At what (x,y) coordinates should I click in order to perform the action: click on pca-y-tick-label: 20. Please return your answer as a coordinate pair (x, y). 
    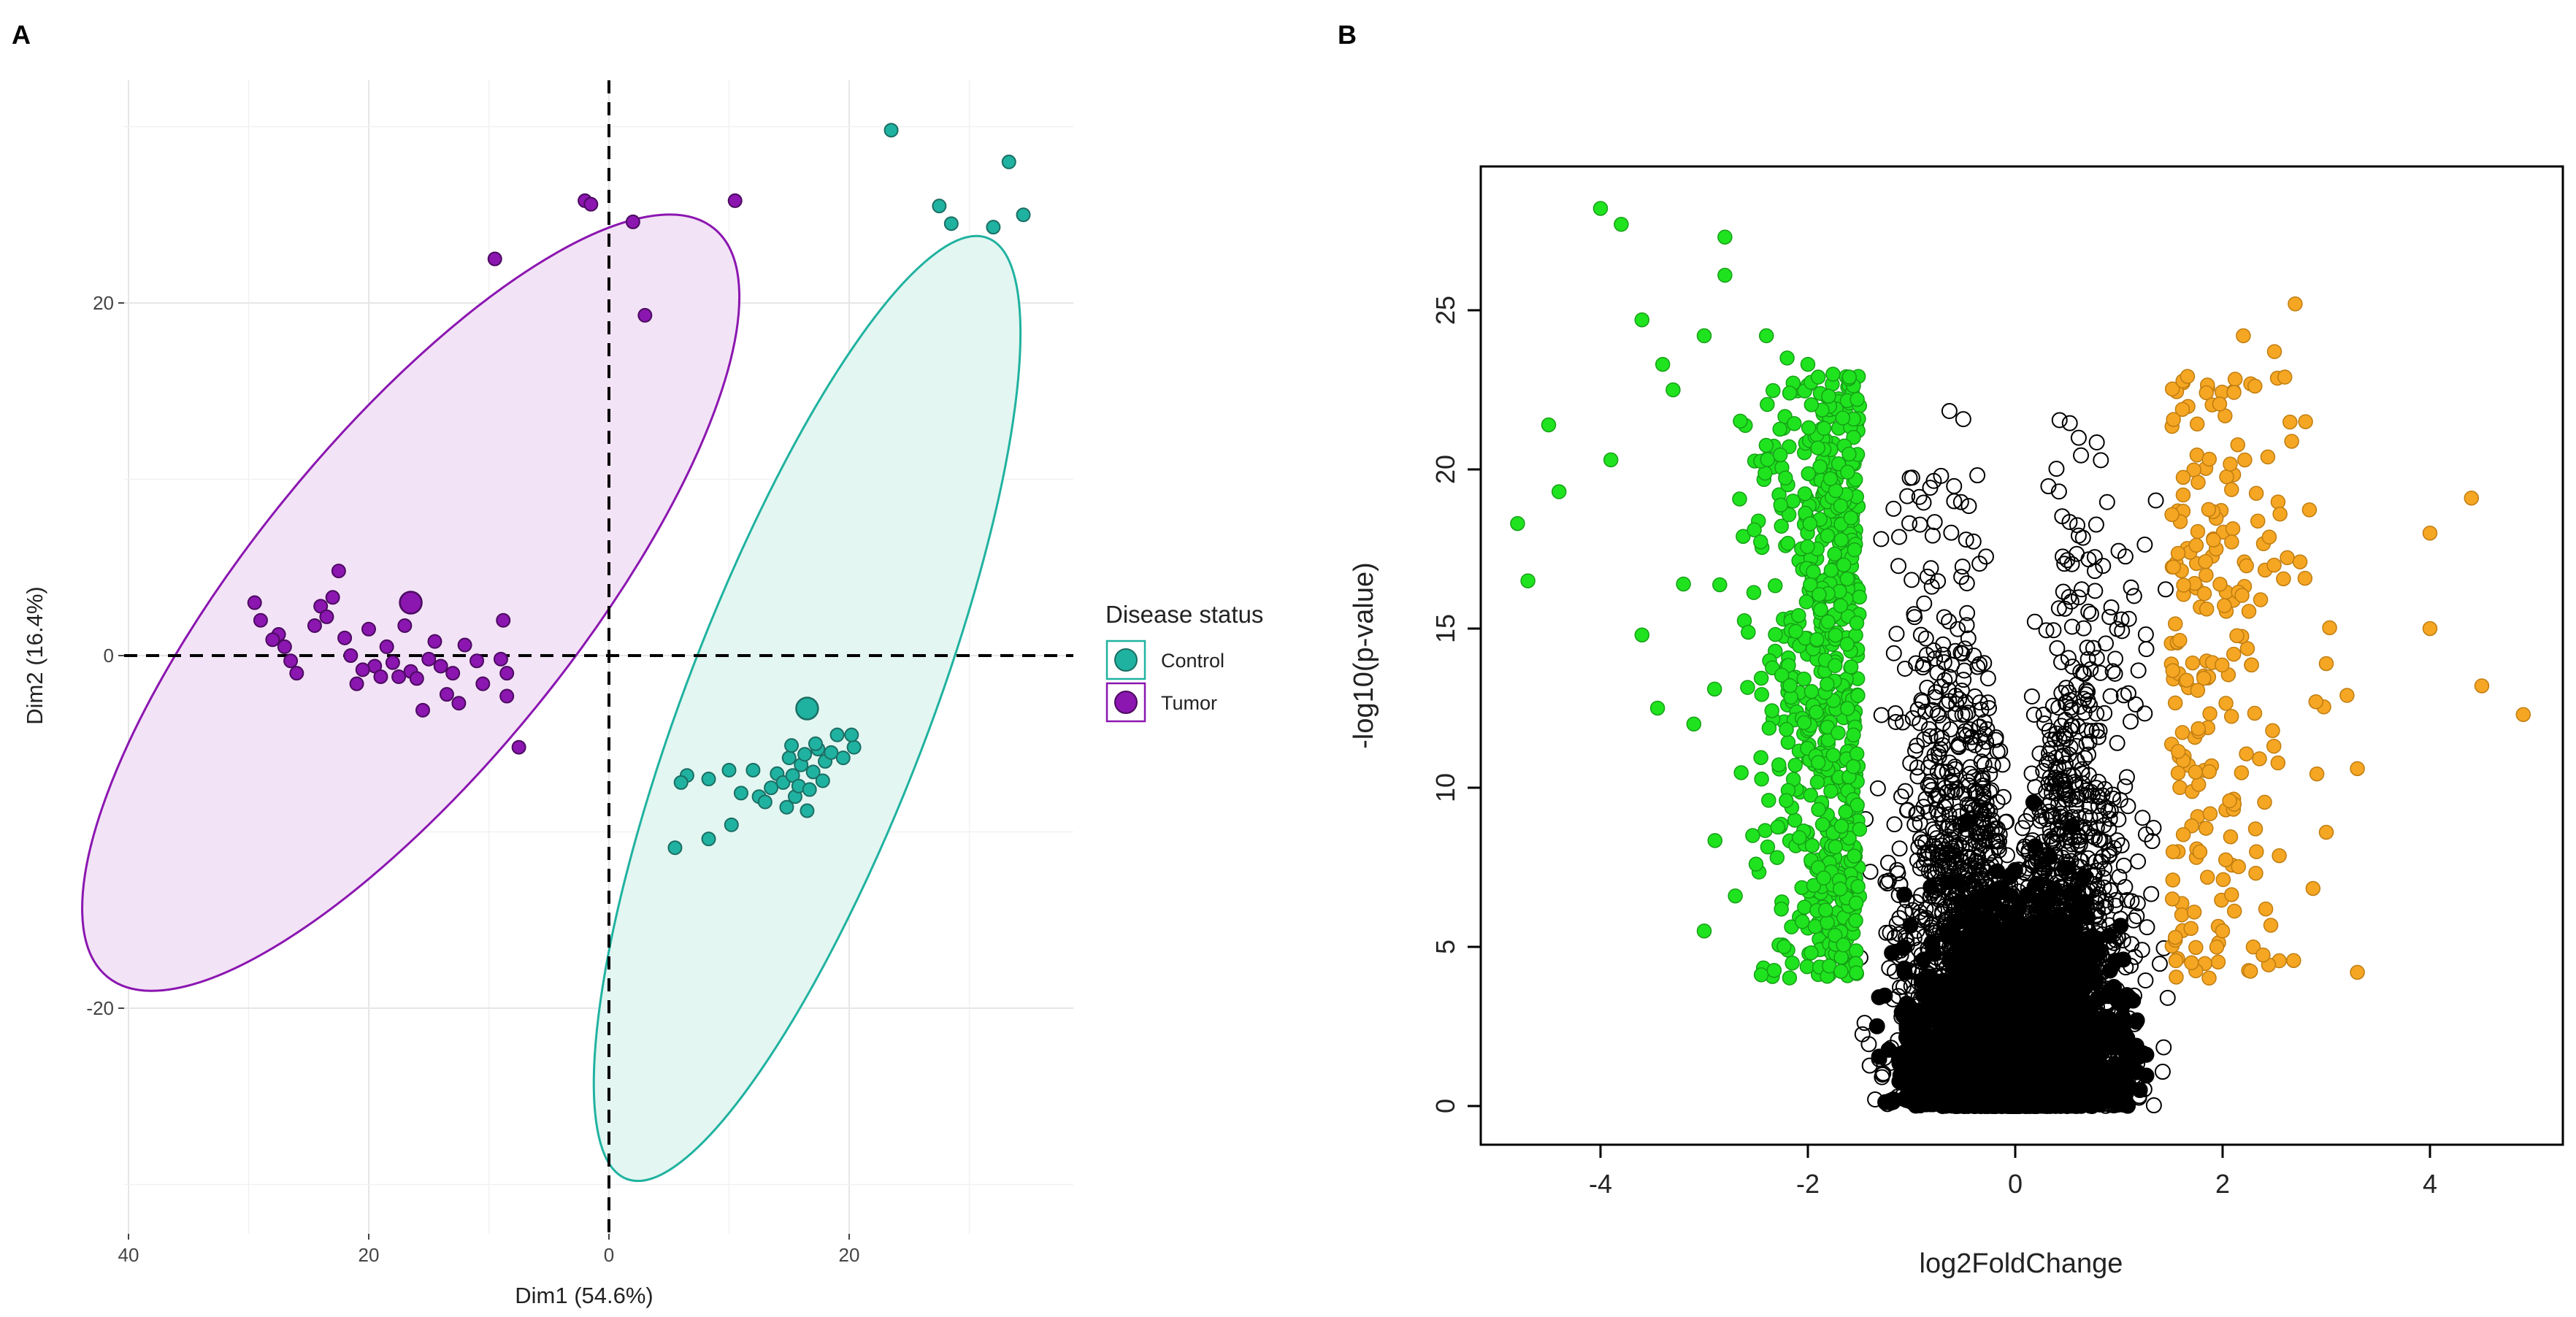
    Looking at the image, I should click on (103, 303).